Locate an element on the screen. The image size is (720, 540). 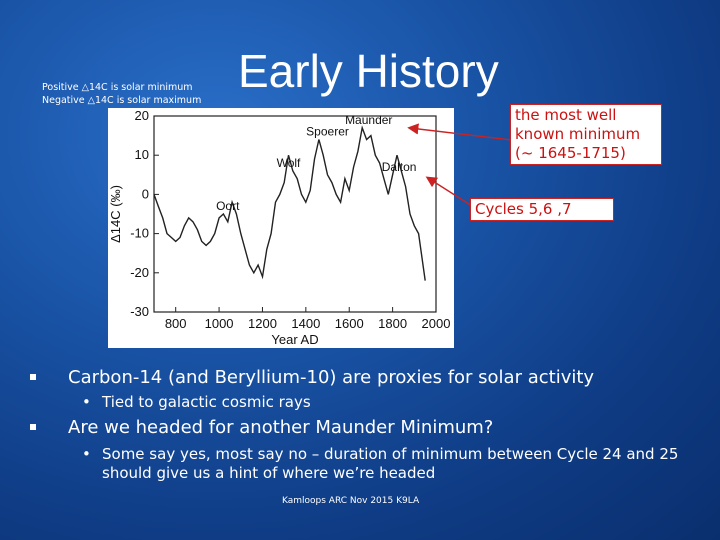
footer: Kamloops ARC Nov 2015 K9LA is located at coordinates (351, 501).